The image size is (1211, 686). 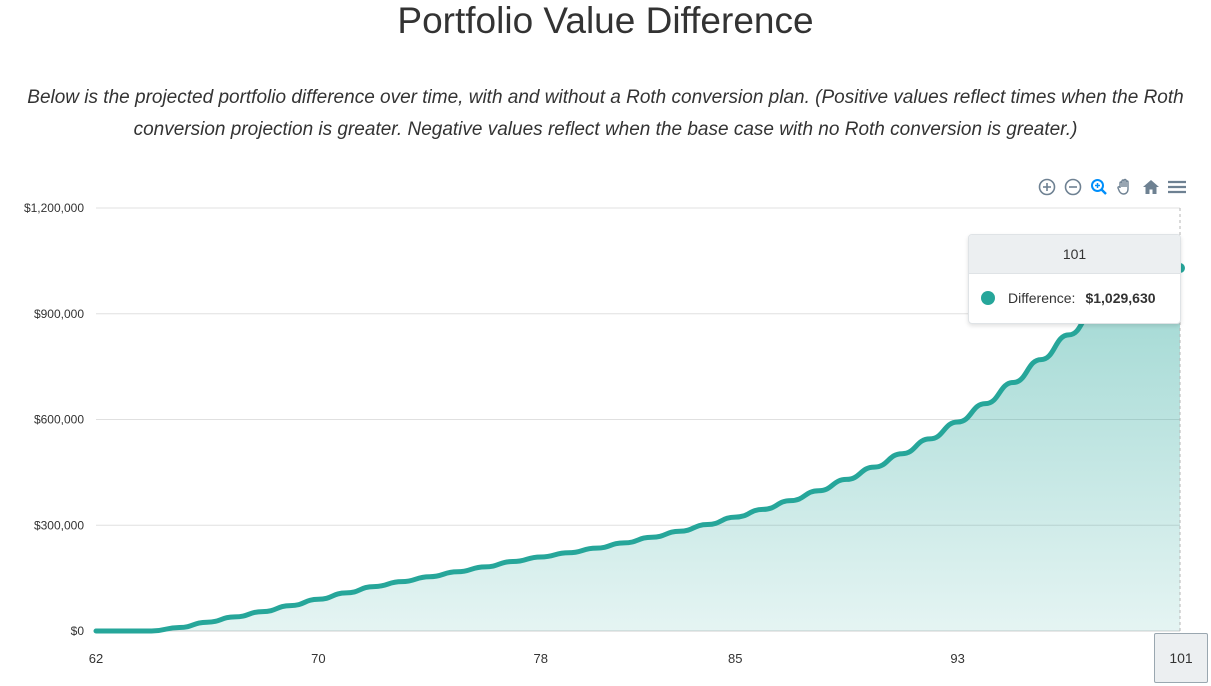 What do you see at coordinates (988, 298) in the screenshot?
I see `series-marker-icon` at bounding box center [988, 298].